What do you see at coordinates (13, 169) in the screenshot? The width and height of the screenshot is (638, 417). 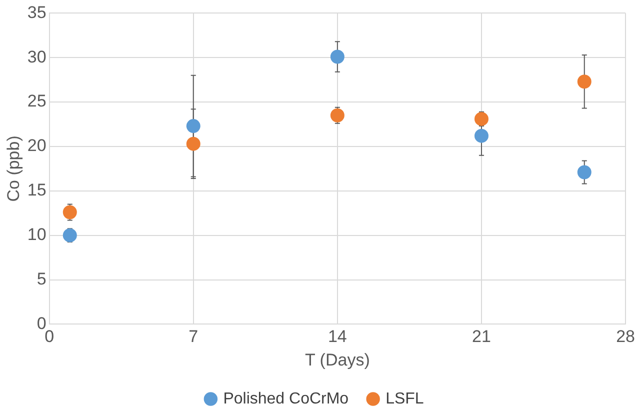 I see `y-axis-title: Co (ppb)` at bounding box center [13, 169].